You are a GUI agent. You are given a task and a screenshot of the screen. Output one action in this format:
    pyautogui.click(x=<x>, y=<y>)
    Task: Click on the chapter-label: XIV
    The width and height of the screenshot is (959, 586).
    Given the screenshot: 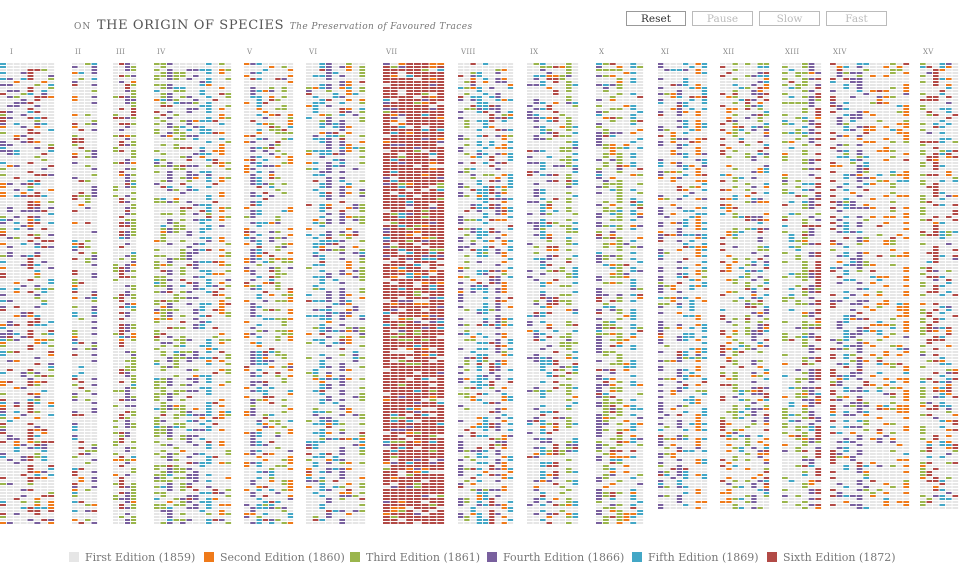 What is the action you would take?
    pyautogui.click(x=840, y=52)
    